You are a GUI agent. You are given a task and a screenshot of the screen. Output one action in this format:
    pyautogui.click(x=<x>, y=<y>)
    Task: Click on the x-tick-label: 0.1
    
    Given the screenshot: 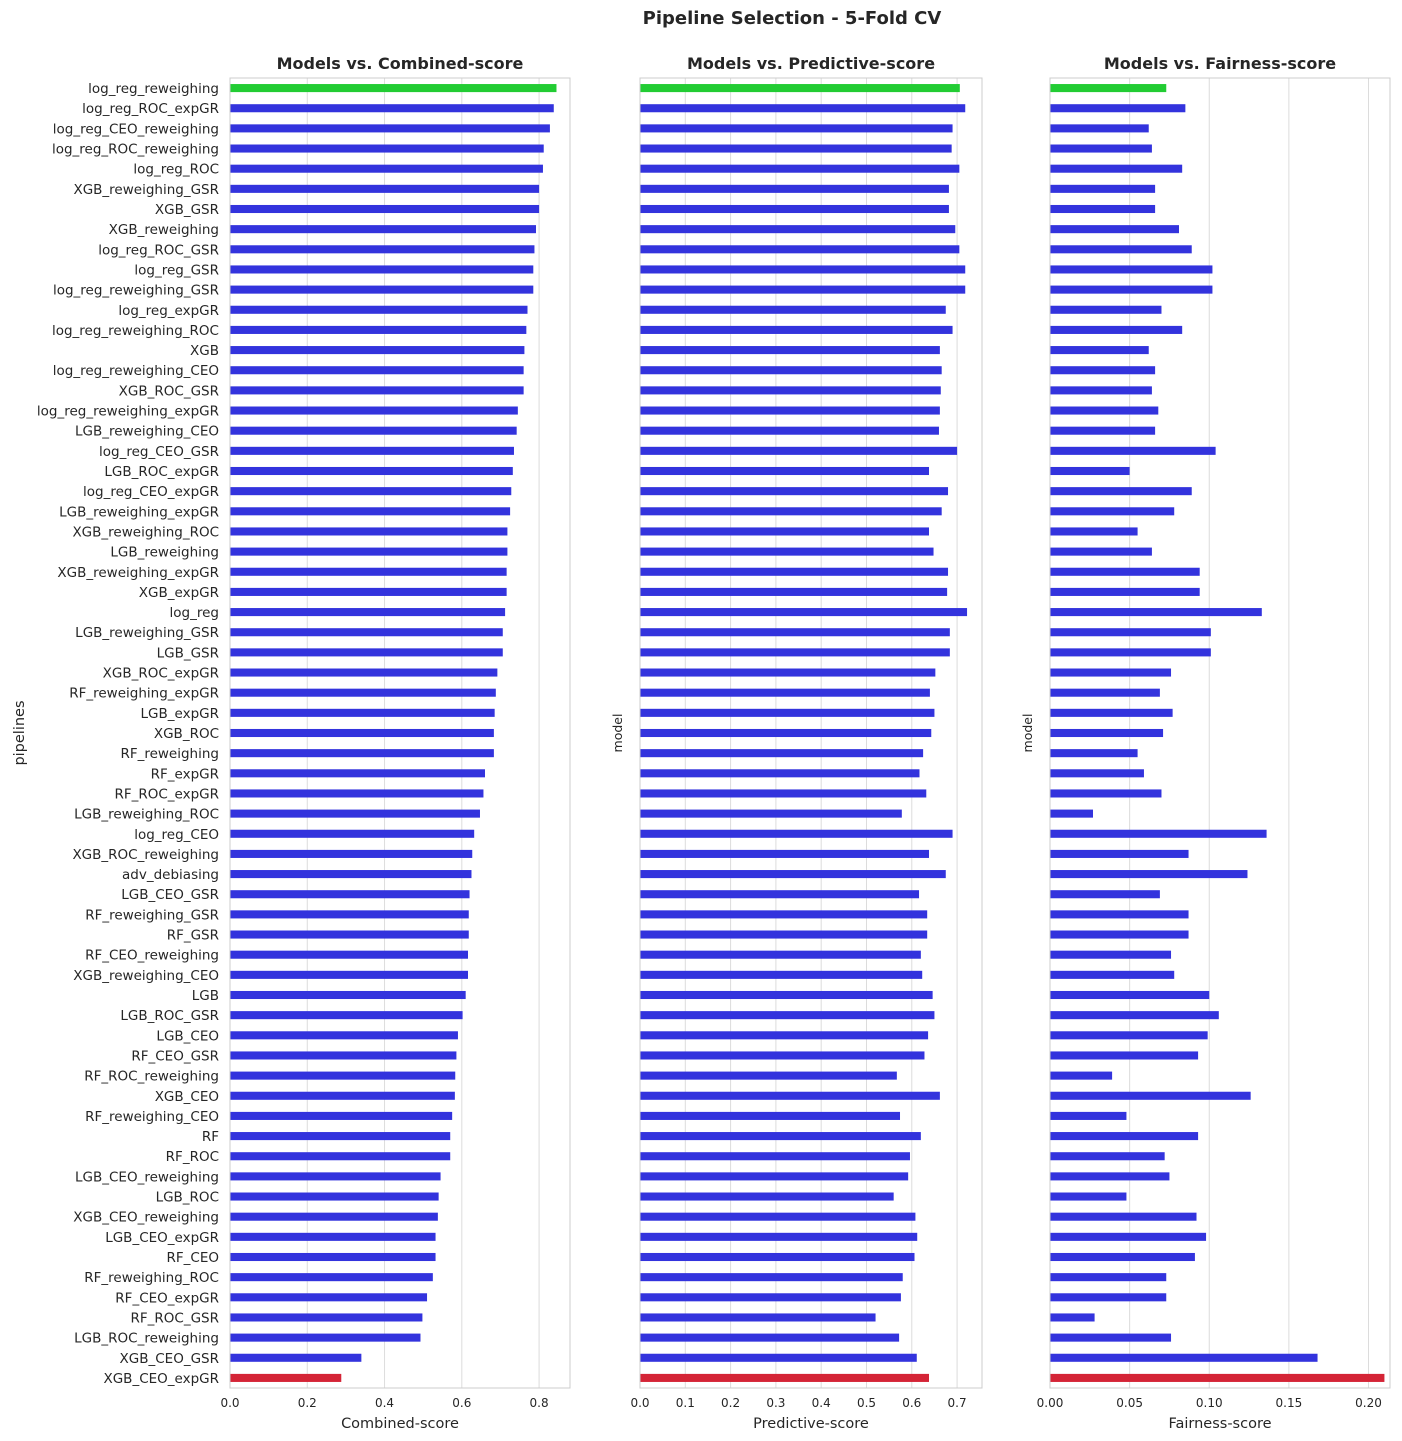 What is the action you would take?
    pyautogui.click(x=685, y=1403)
    